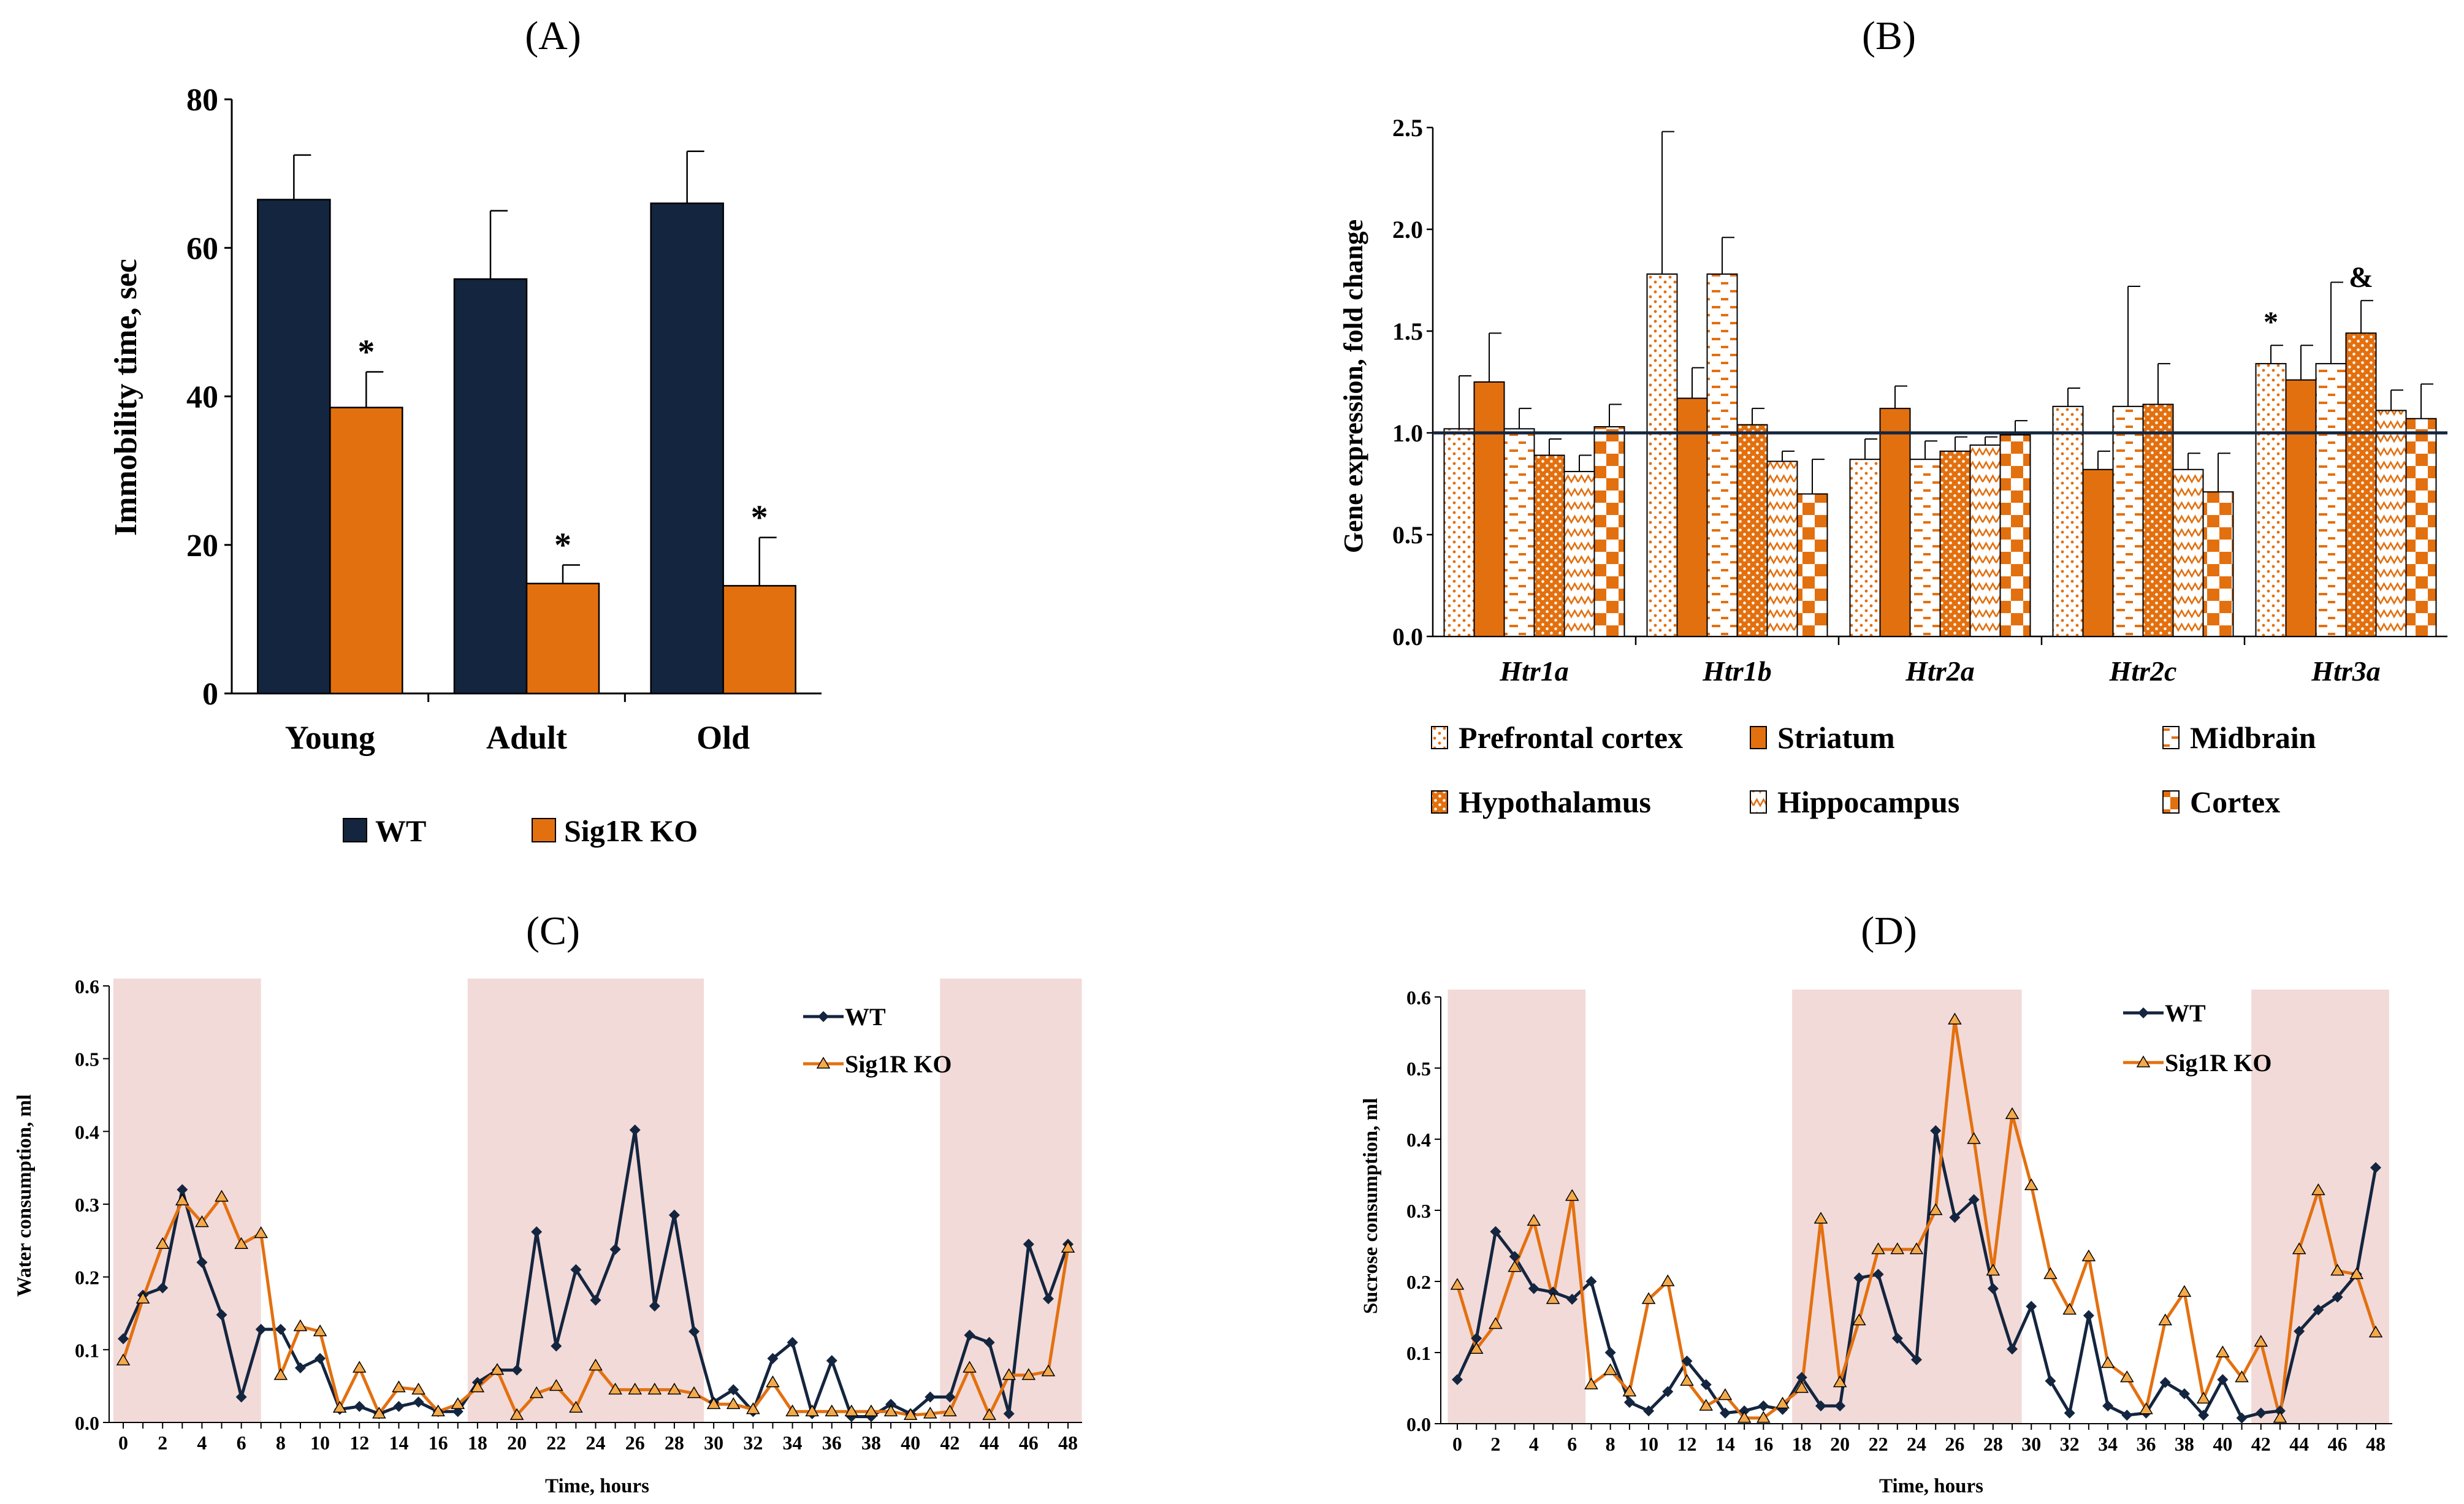  What do you see at coordinates (753, 1443) in the screenshot?
I see `panel-c-x-tick-label: 32` at bounding box center [753, 1443].